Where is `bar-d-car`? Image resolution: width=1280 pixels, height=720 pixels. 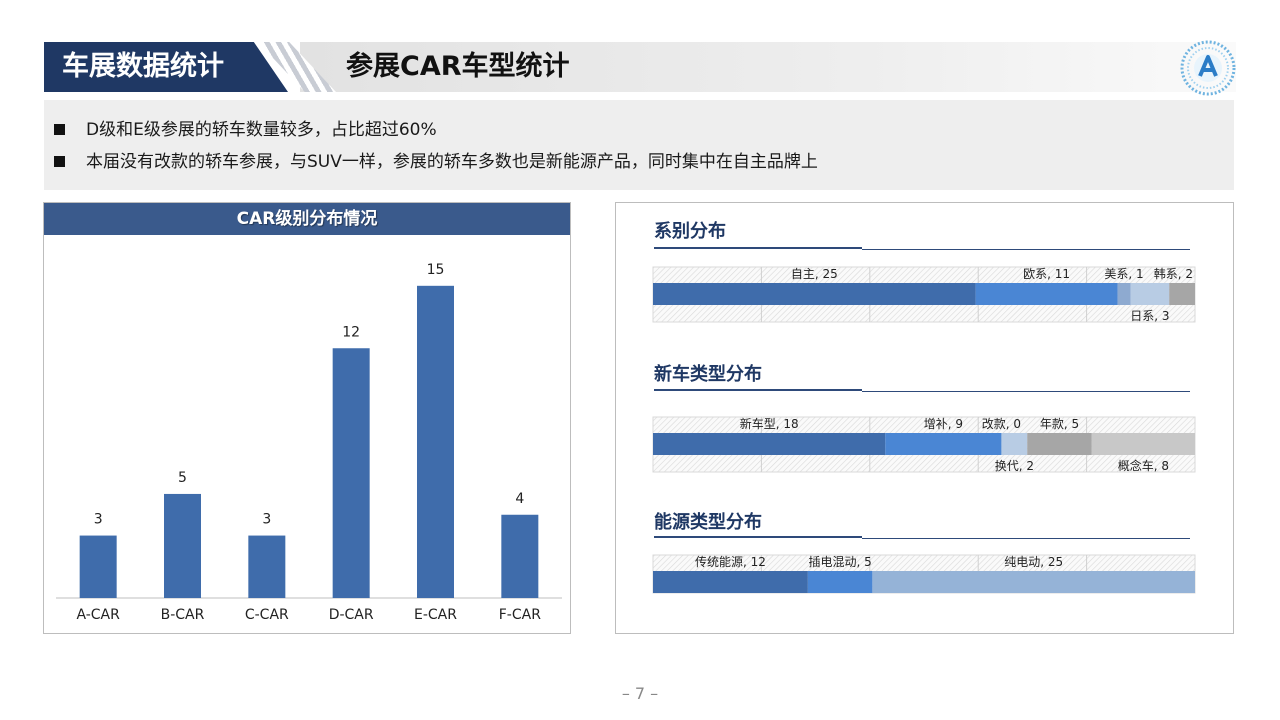 bar-d-car is located at coordinates (351, 473).